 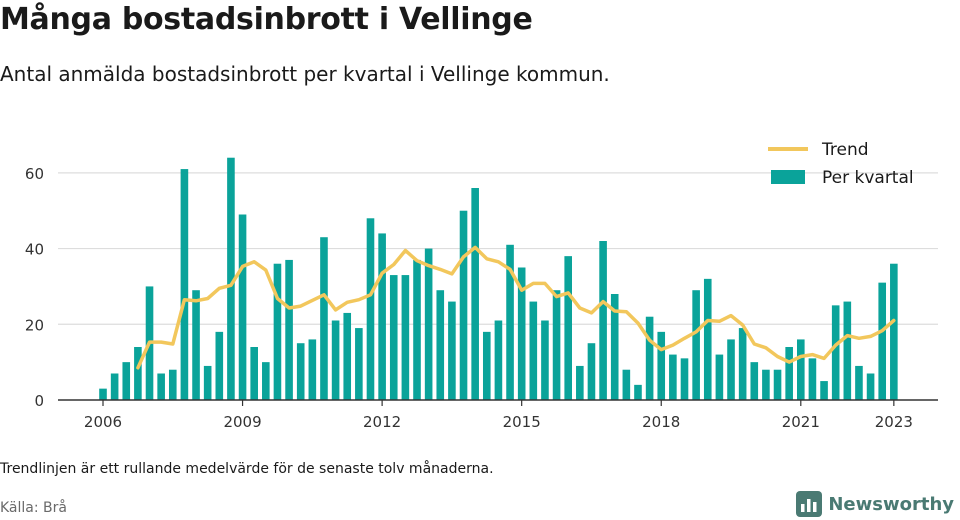 I want to click on x-tick-label: 2012, so click(x=382, y=422).